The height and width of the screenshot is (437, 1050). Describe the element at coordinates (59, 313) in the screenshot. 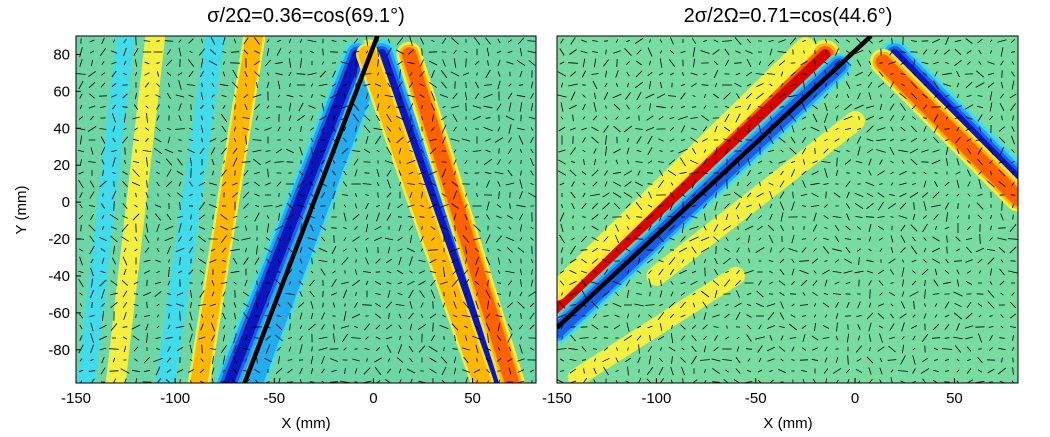

I see `y-tick-label: -60` at that location.